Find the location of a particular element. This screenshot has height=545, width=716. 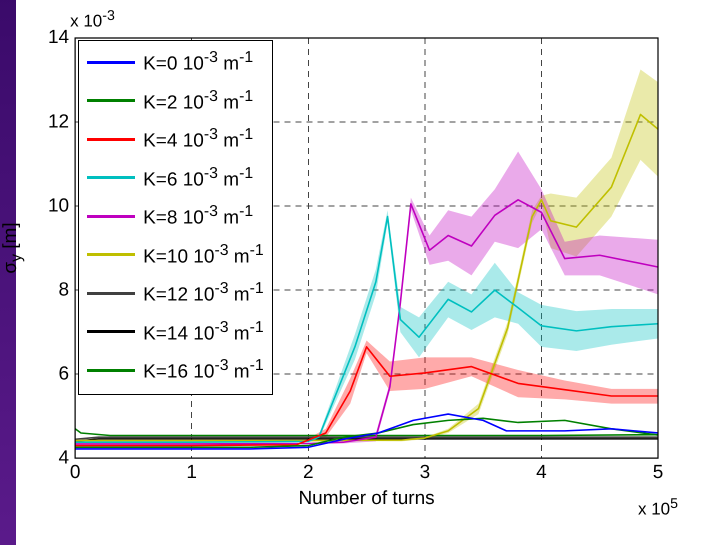

x-axis-title: Number of turns is located at coordinates (366, 499).